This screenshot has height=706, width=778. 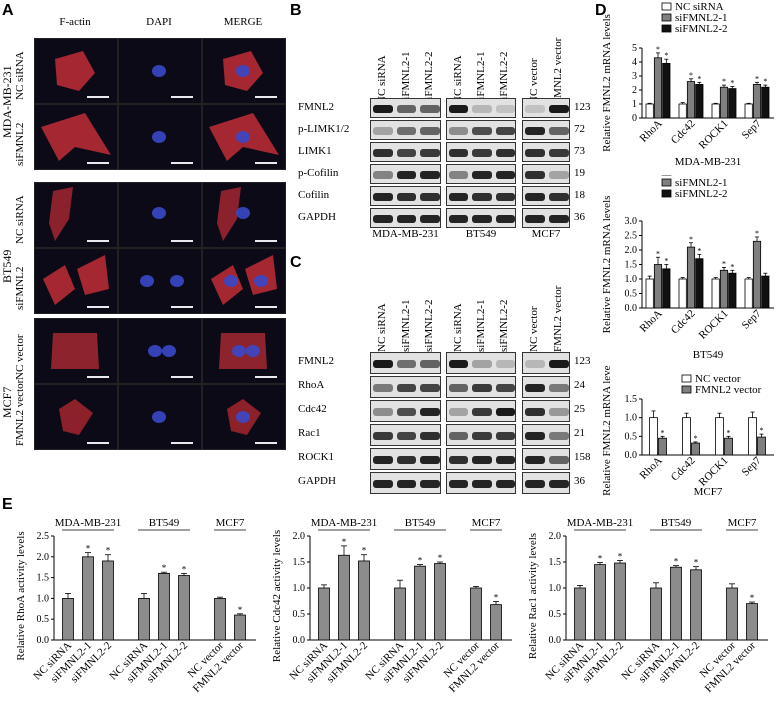 What do you see at coordinates (20, 412) in the screenshot?
I see `row-label: FMNL2 vector` at bounding box center [20, 412].